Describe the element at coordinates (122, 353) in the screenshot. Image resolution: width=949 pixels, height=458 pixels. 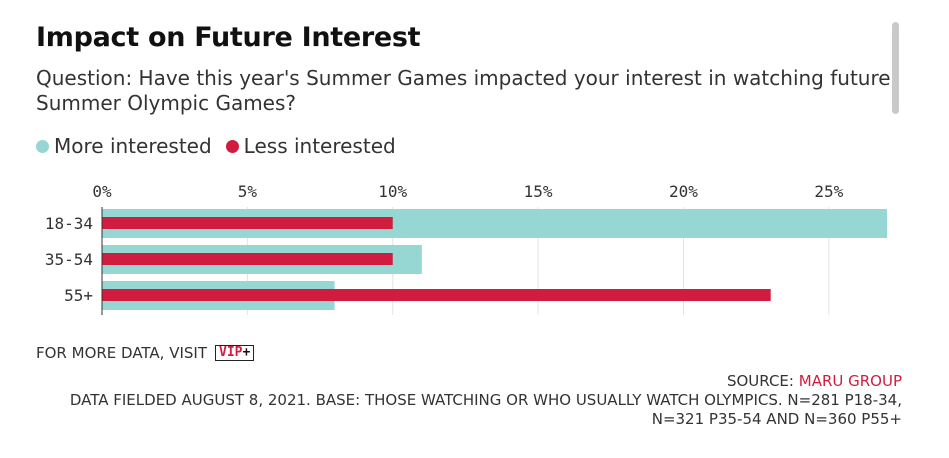
I see `more-data-text: FOR MORE DATA, VISIT` at that location.